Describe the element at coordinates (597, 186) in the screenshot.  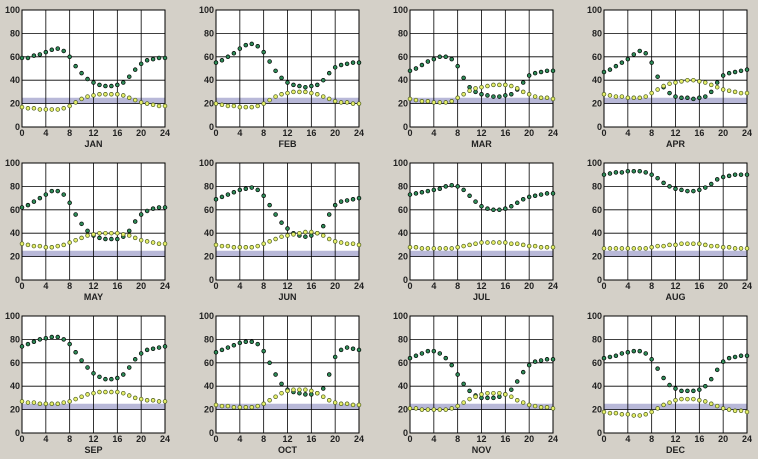
I see `y-tick-label: 80` at that location.